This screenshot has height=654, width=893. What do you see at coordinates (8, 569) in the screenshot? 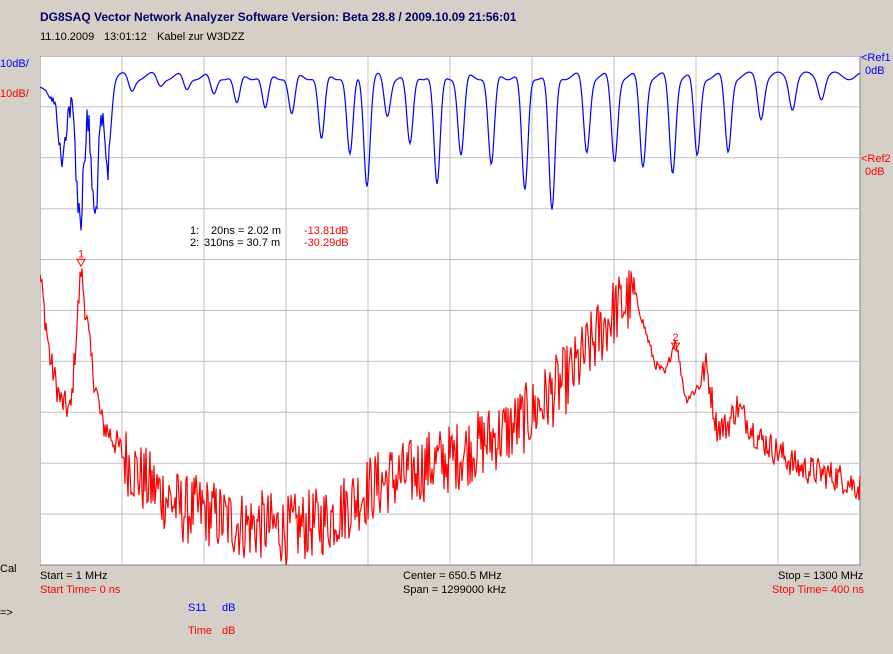
I see `cal-label: Cal` at bounding box center [8, 569].